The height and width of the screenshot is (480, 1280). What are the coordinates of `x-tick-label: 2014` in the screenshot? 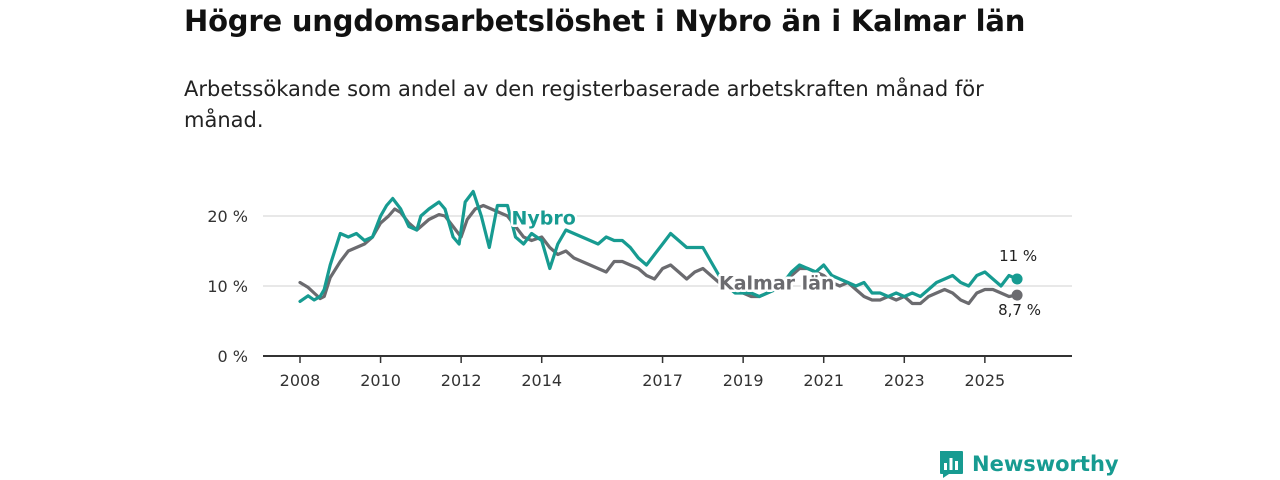 It's located at (541, 380).